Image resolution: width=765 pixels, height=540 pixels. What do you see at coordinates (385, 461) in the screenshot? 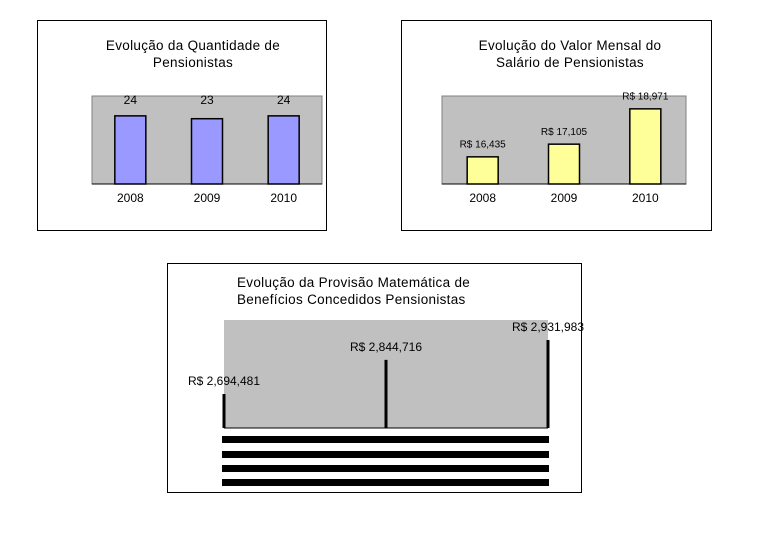
I see `axis-cover` at bounding box center [385, 461].